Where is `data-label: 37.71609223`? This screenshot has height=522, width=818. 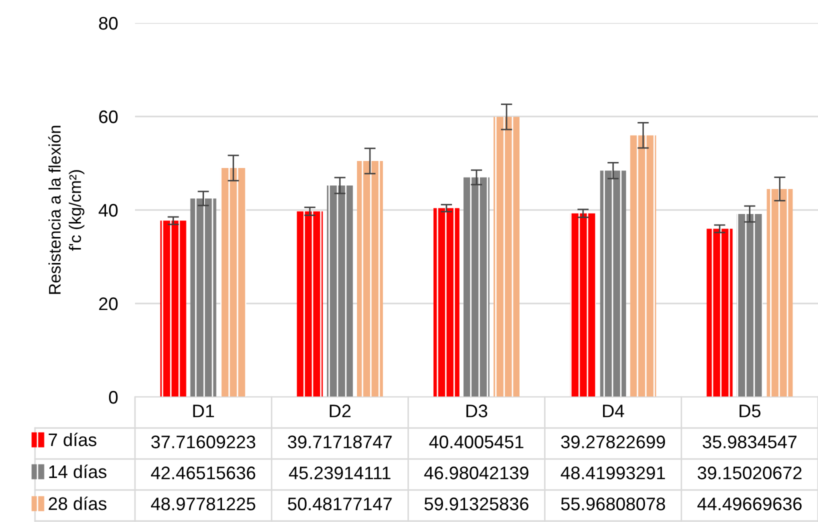 data-label: 37.71609223 is located at coordinates (203, 442).